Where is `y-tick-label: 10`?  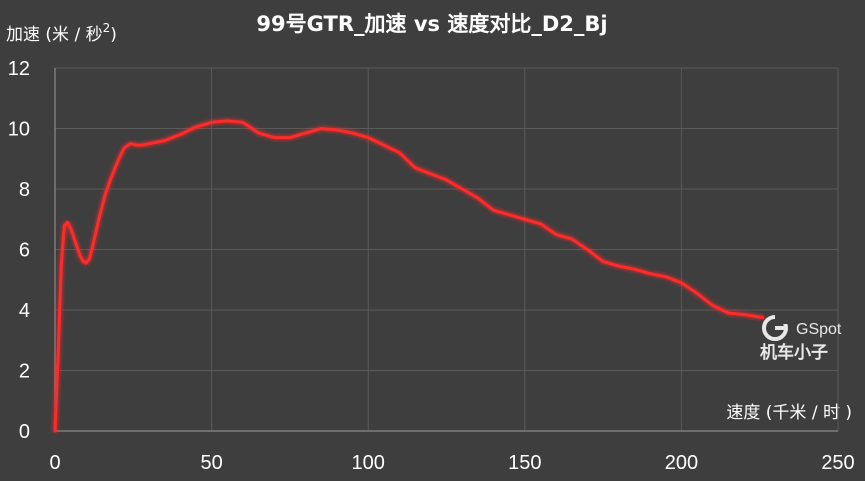 y-tick-label: 10 is located at coordinates (19, 130).